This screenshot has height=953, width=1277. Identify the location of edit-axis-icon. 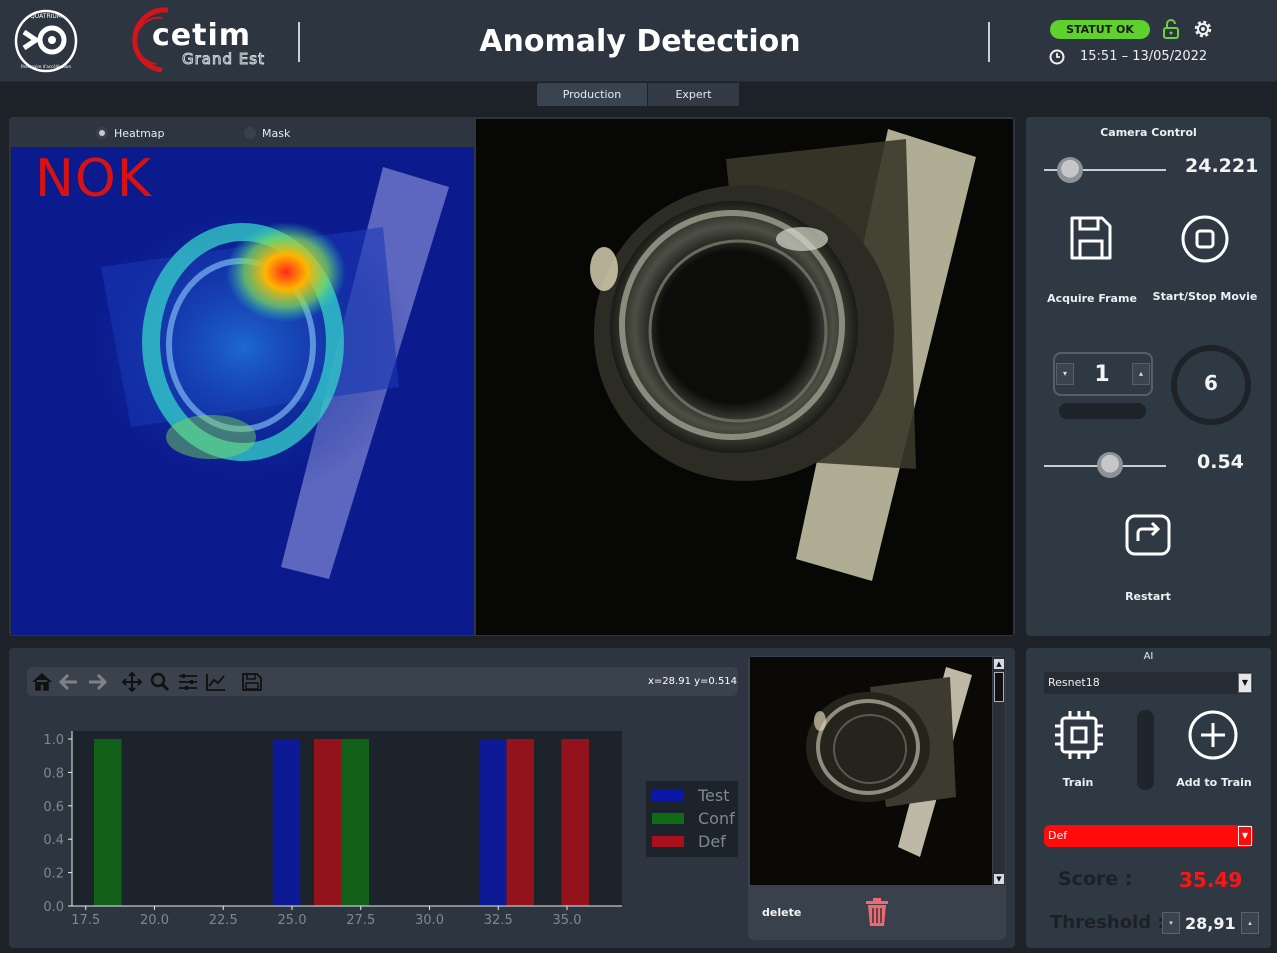
(216, 682).